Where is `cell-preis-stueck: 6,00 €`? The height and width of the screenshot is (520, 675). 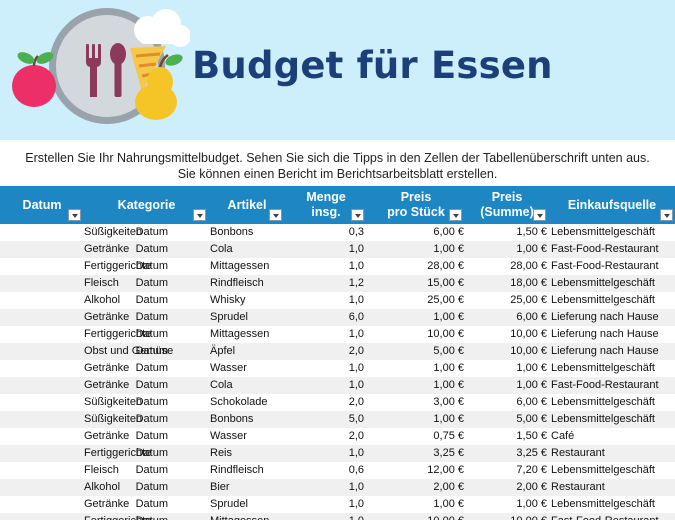 cell-preis-stueck: 6,00 € is located at coordinates (448, 232).